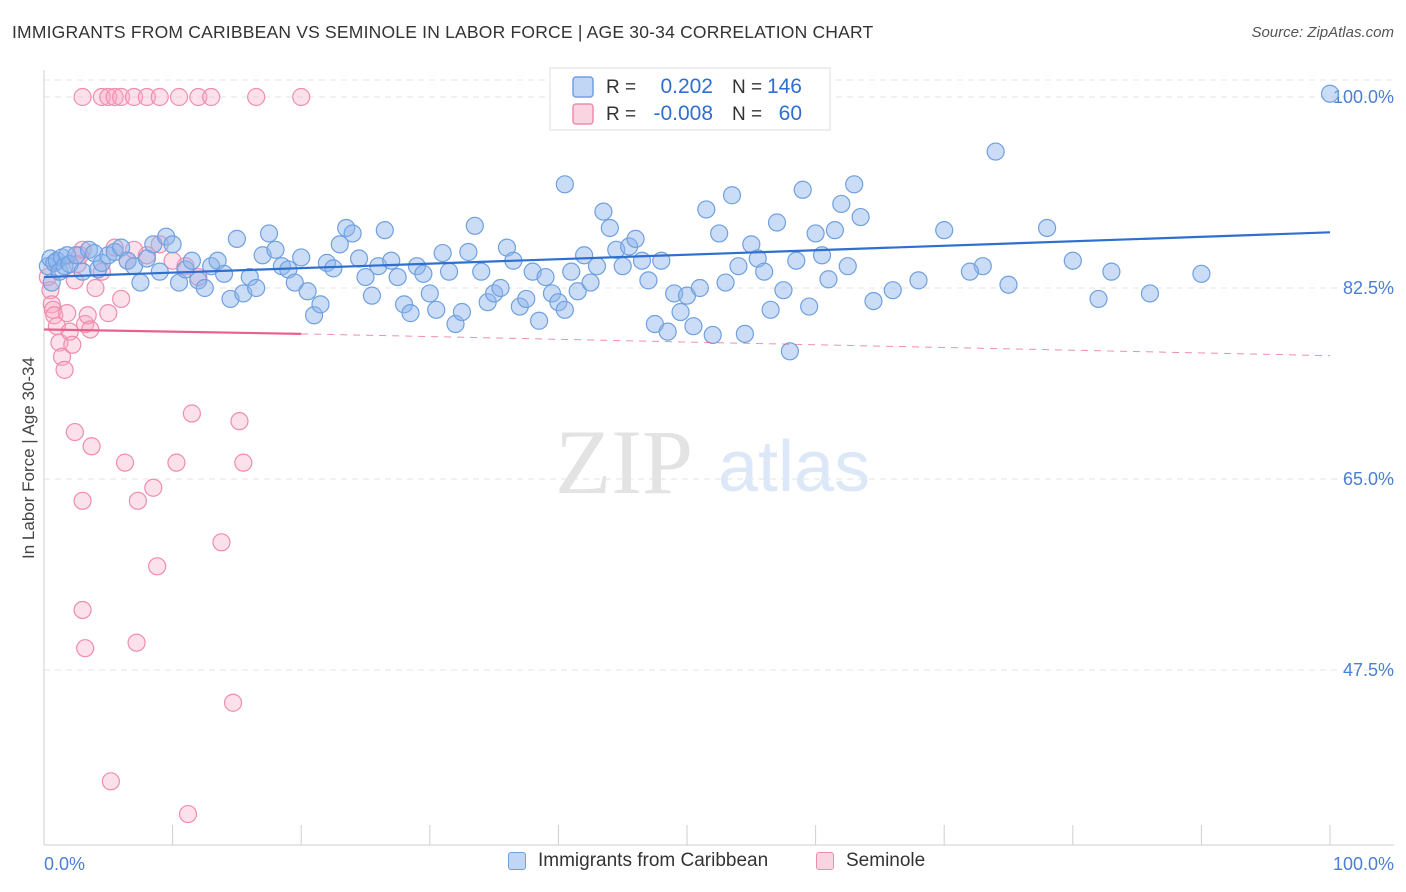 Image resolution: width=1406 pixels, height=892 pixels. What do you see at coordinates (690, 99) in the screenshot?
I see `legend-box` at bounding box center [690, 99].